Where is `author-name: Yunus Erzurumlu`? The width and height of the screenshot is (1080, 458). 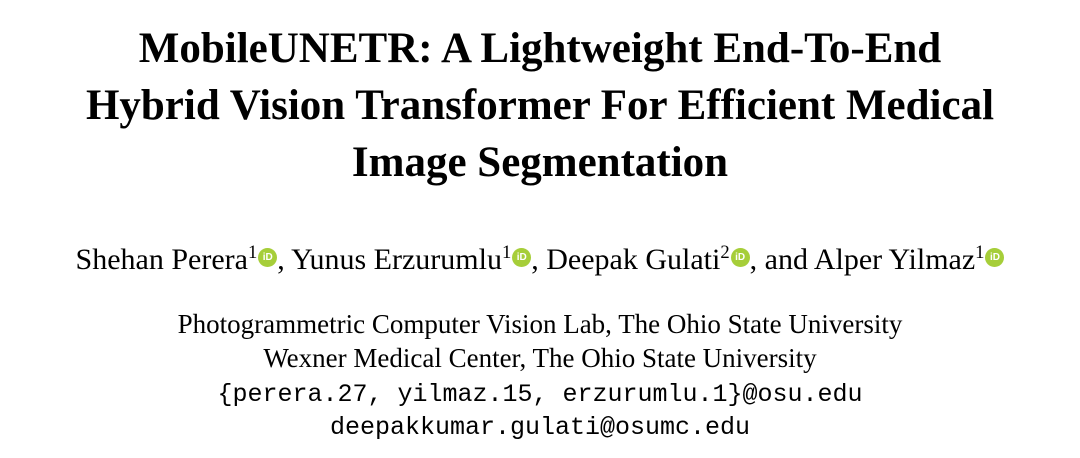 author-name: Yunus Erzurumlu is located at coordinates (396, 259).